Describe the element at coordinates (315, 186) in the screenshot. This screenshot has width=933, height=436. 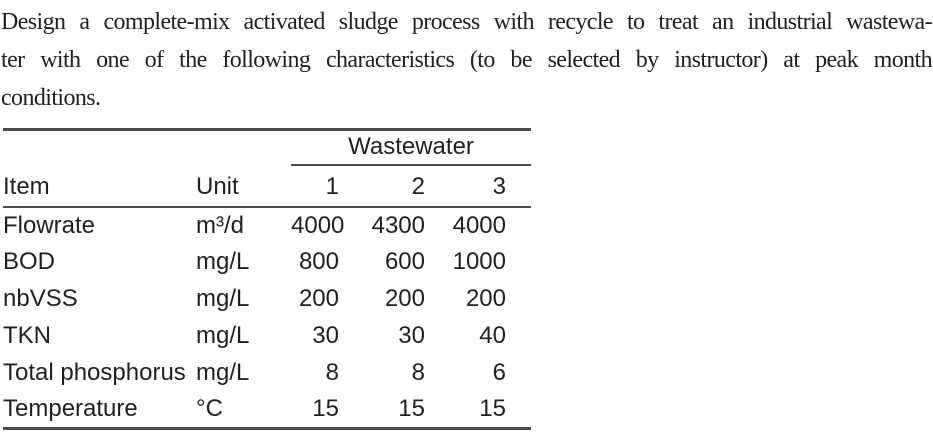
I see `column-header-1: 1` at that location.